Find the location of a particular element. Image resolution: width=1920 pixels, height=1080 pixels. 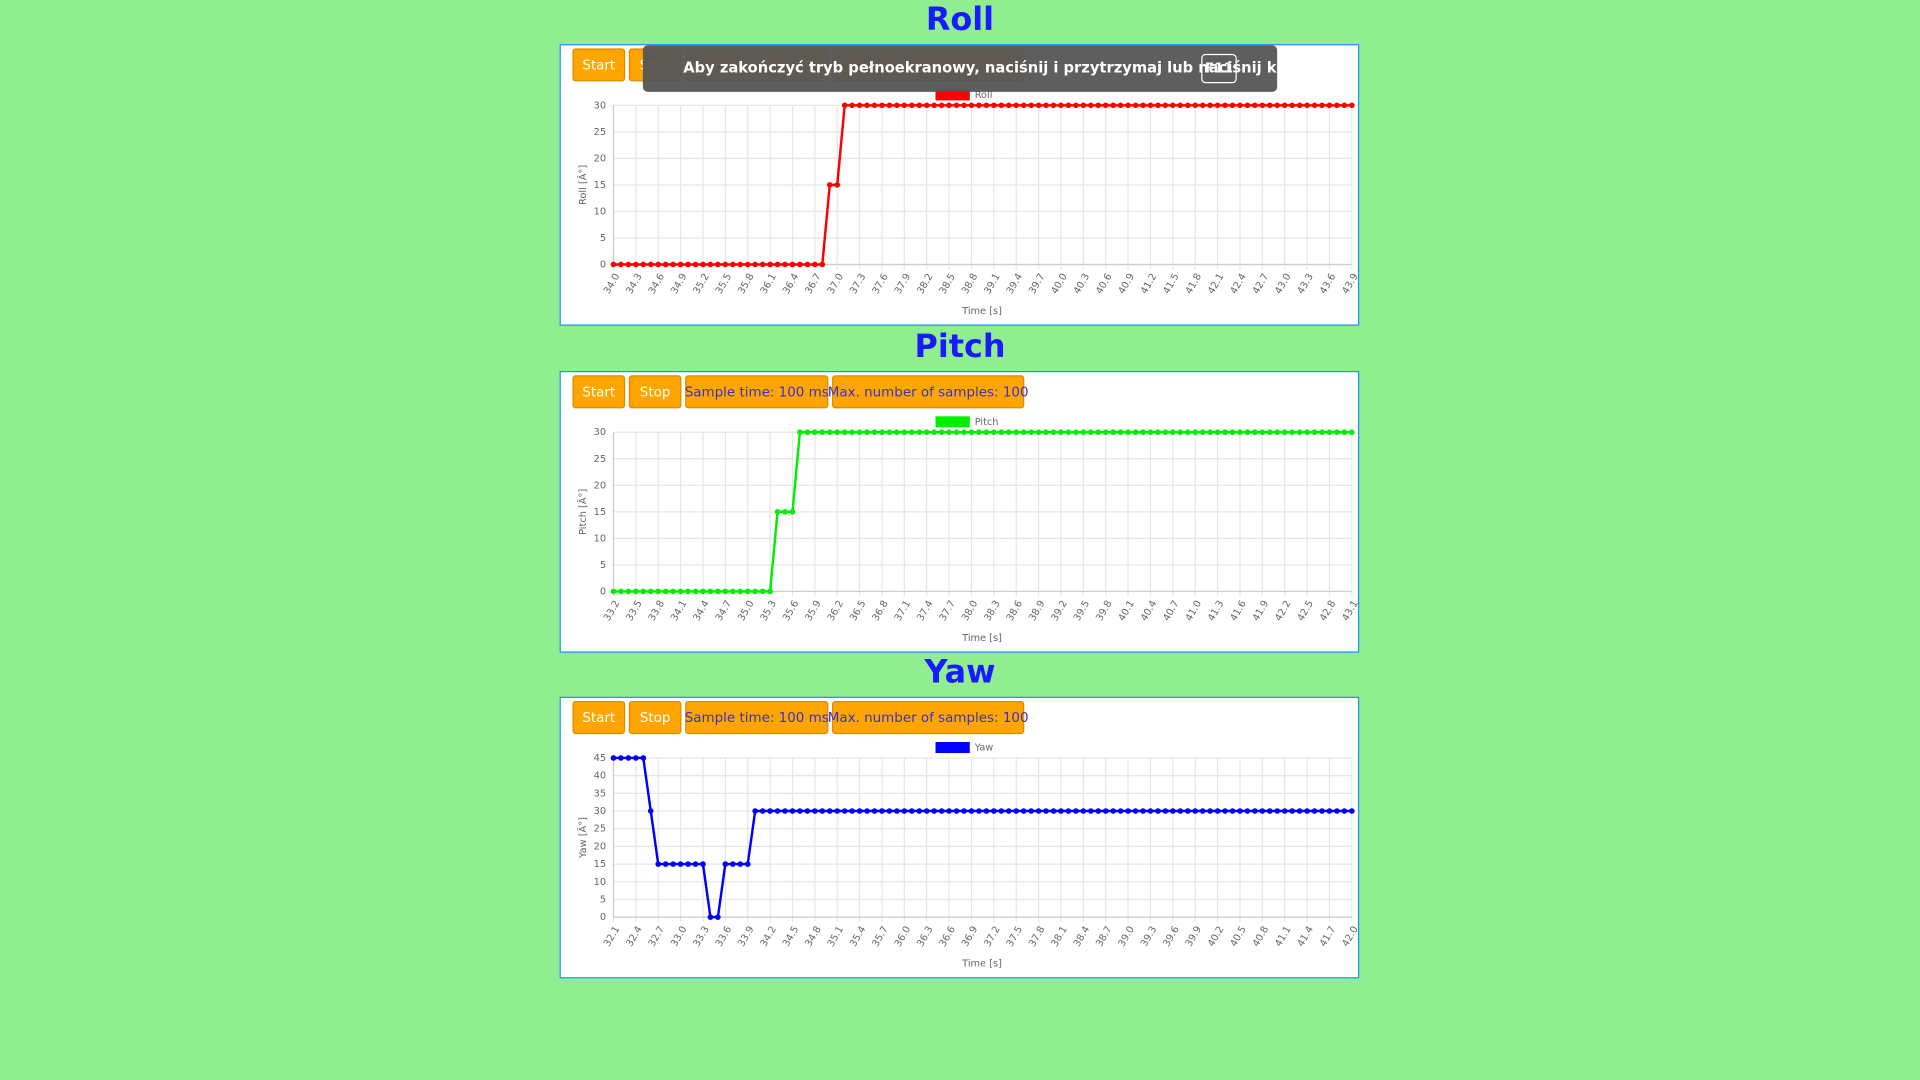

series-line is located at coordinates (982, 512).